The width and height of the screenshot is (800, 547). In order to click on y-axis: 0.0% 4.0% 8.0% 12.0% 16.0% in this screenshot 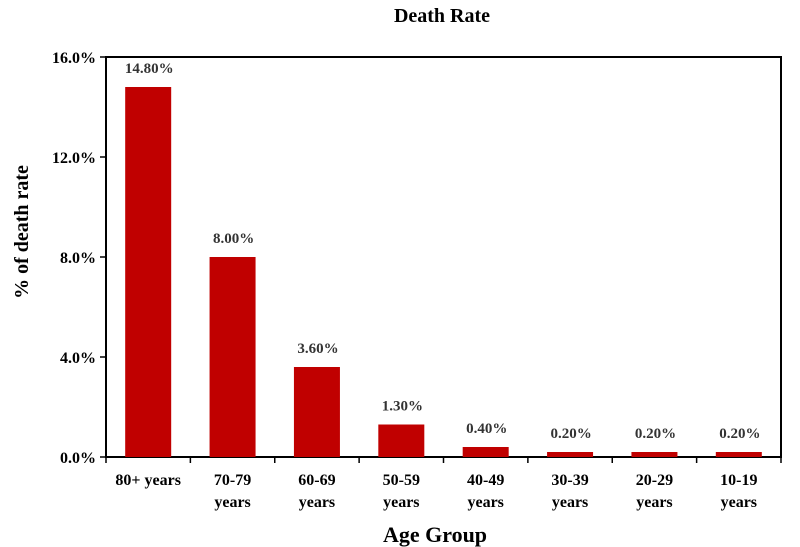, I will do `click(79, 258)`.